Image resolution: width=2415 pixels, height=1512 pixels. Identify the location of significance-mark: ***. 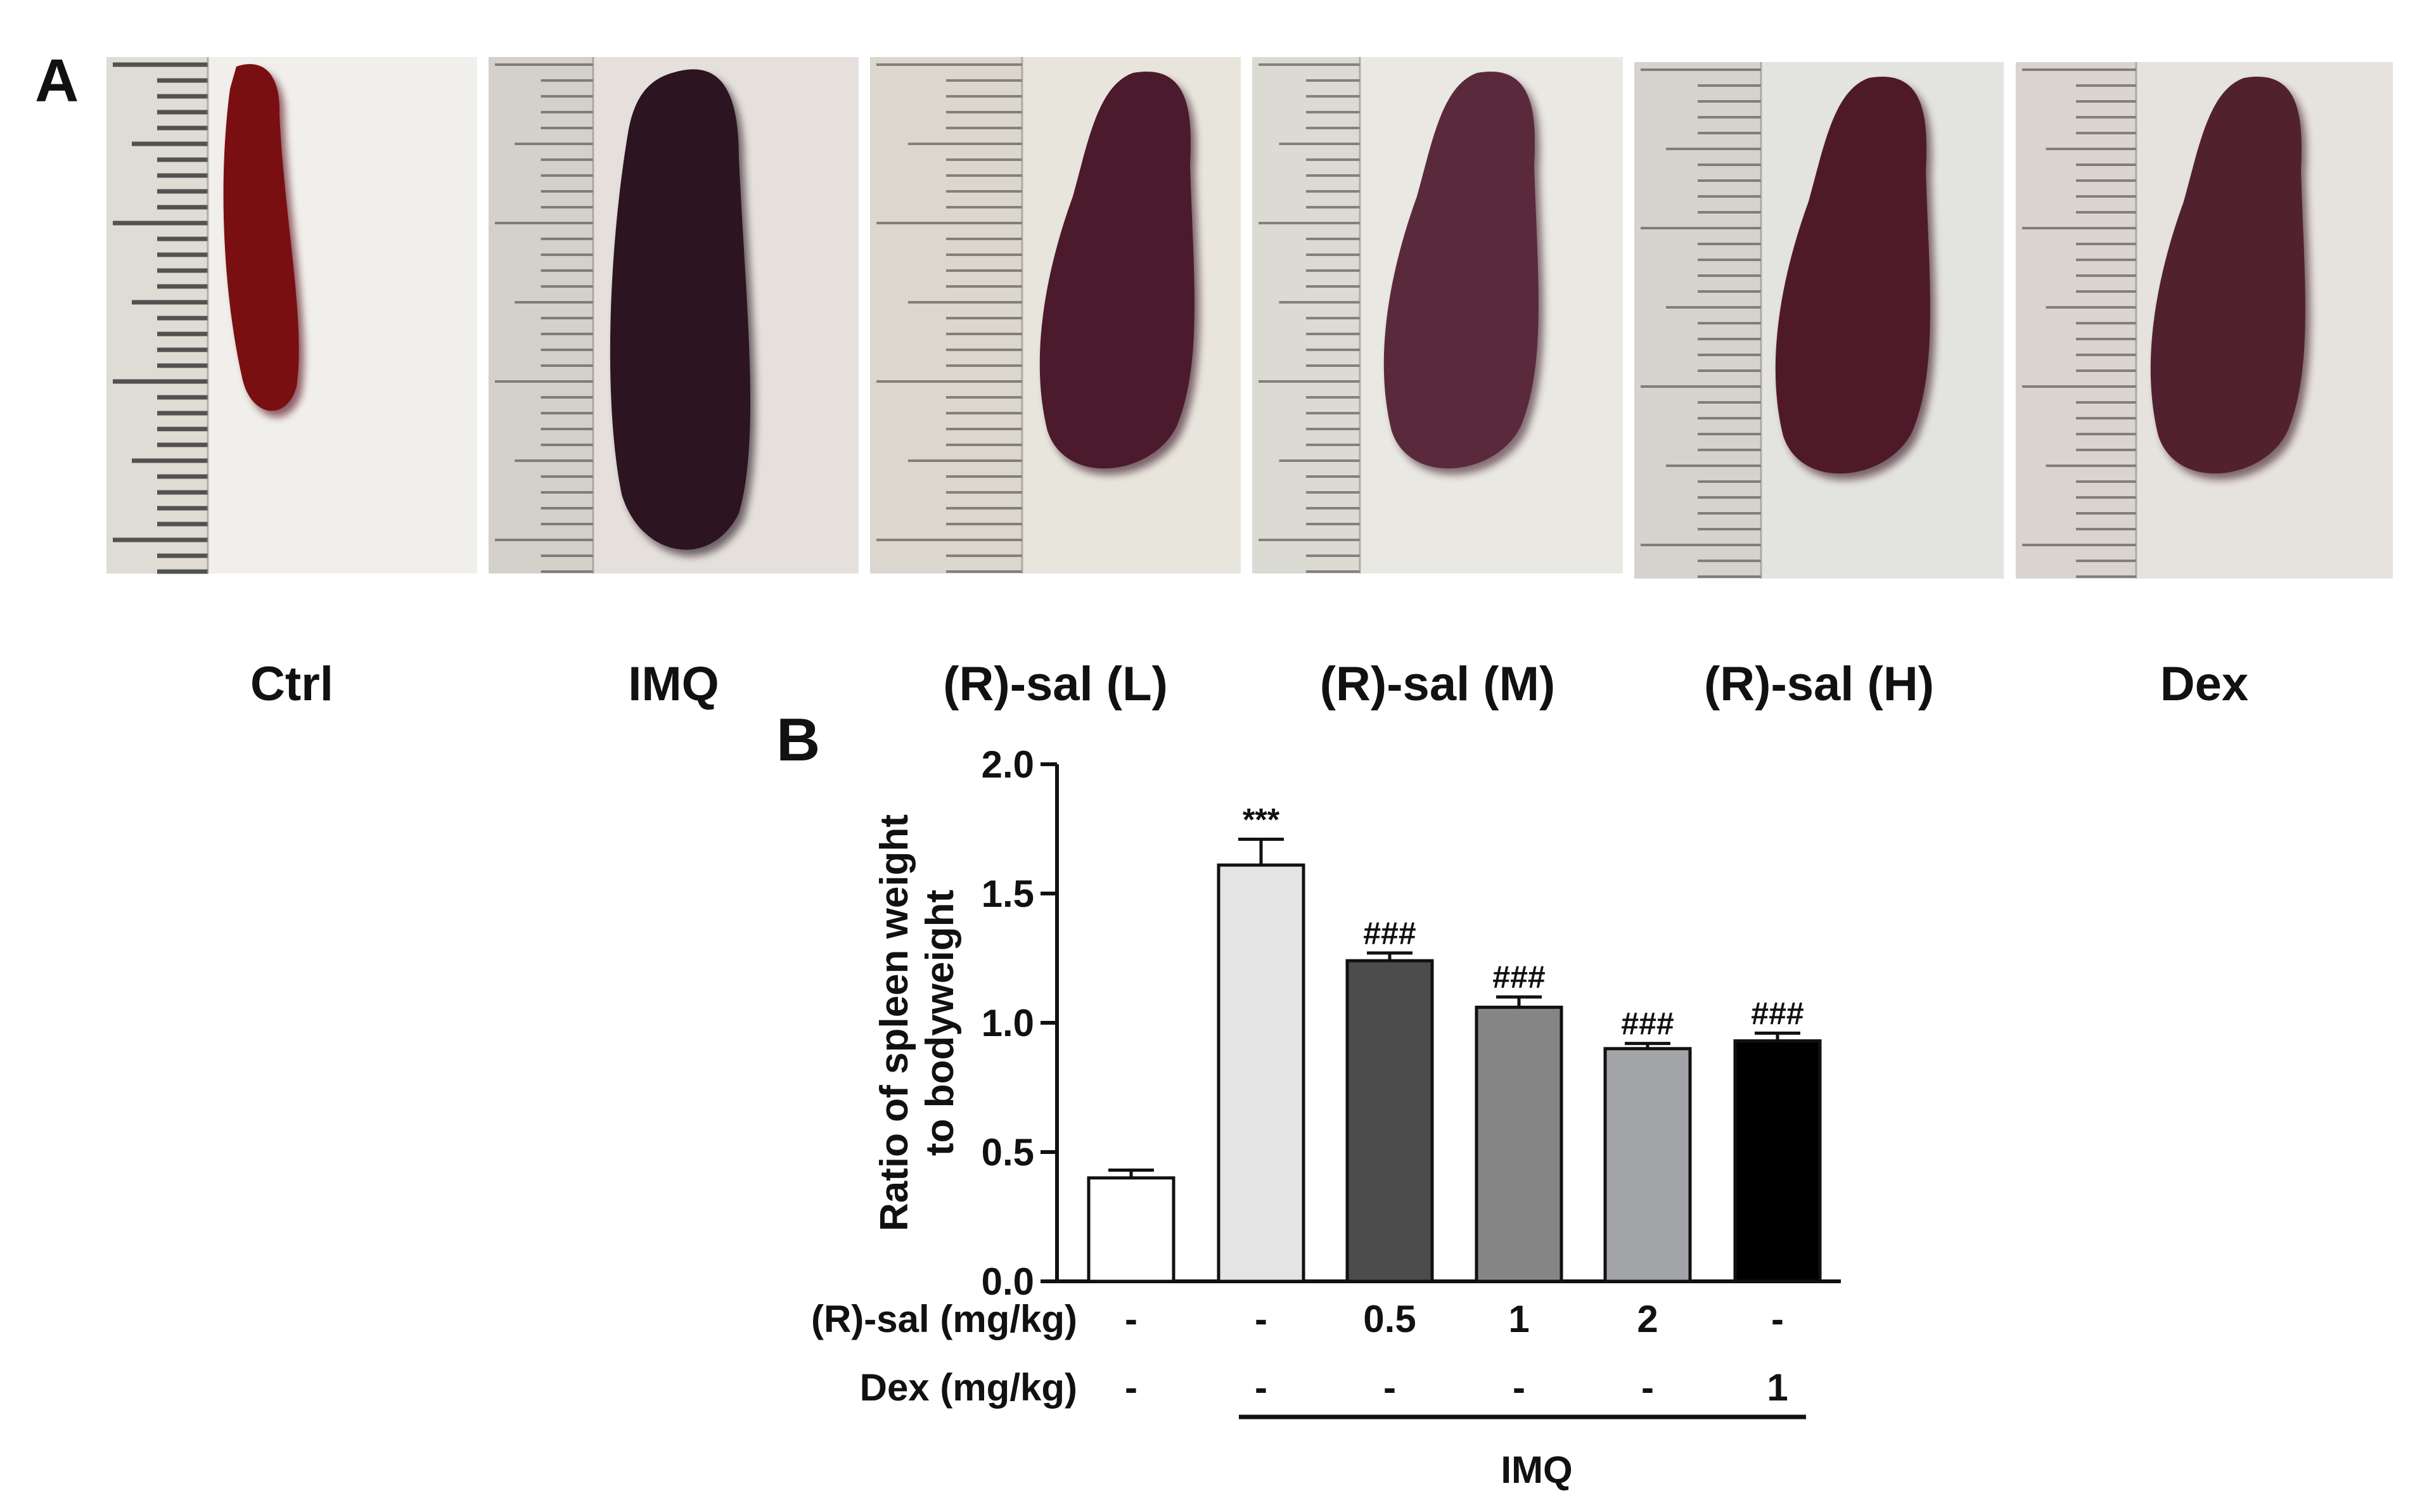
(1262, 819).